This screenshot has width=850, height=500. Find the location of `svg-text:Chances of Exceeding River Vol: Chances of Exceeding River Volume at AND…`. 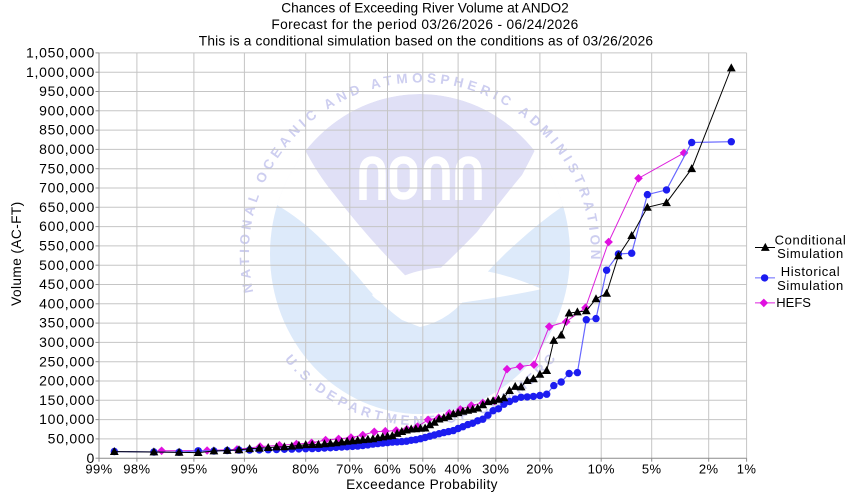

svg-text:Chances of Exceeding River Vol: Chances of Exceeding River Volume at AND… is located at coordinates (425, 8).